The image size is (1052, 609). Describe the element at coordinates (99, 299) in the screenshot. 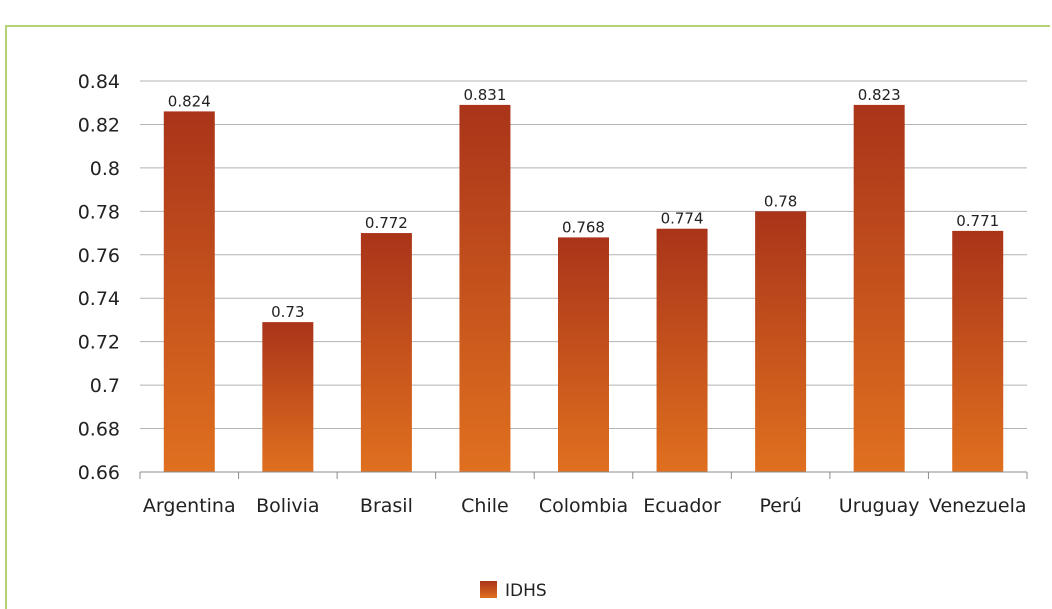

I see `y-tick-label: 0.74` at that location.